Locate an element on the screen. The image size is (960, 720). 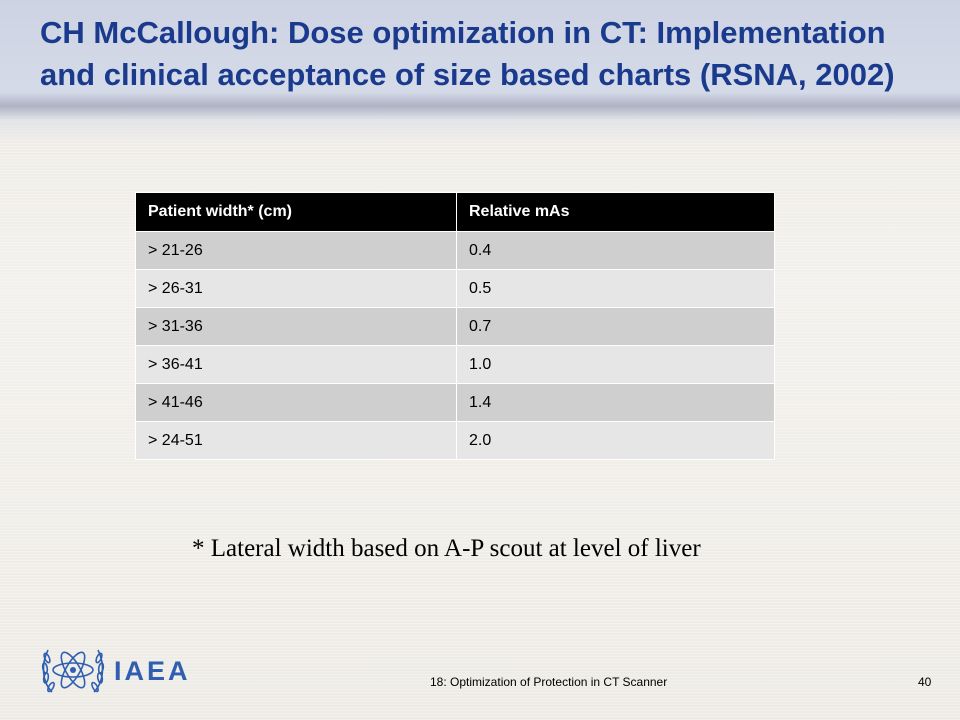
patient-width-cell: > 26-31 is located at coordinates (296, 288).